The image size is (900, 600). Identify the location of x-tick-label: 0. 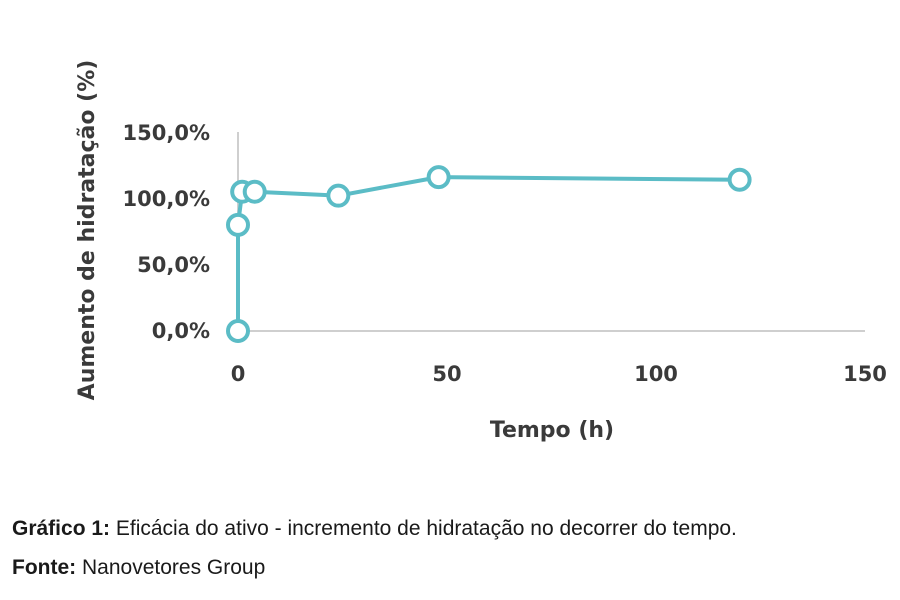
(238, 374).